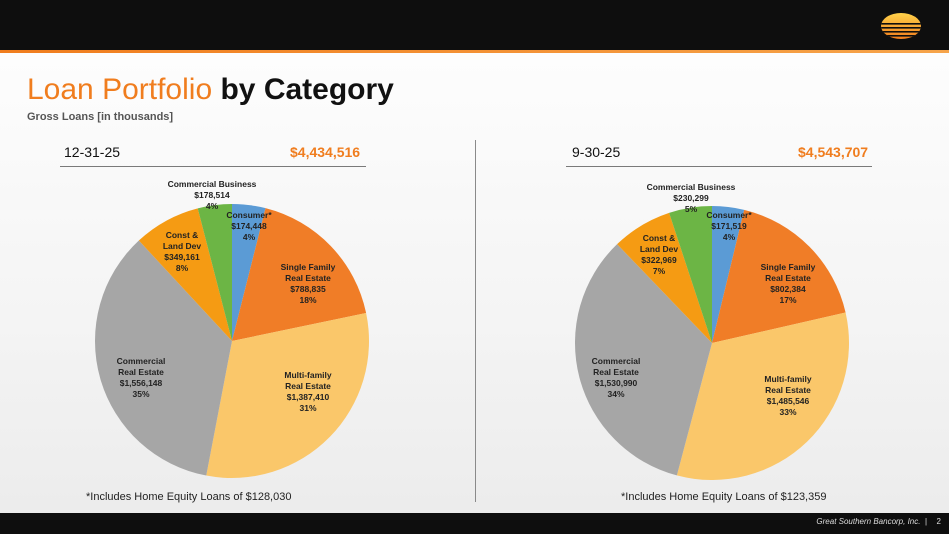 The width and height of the screenshot is (949, 534). Describe the element at coordinates (938, 521) in the screenshot. I see `footer-page-number: 2` at that location.